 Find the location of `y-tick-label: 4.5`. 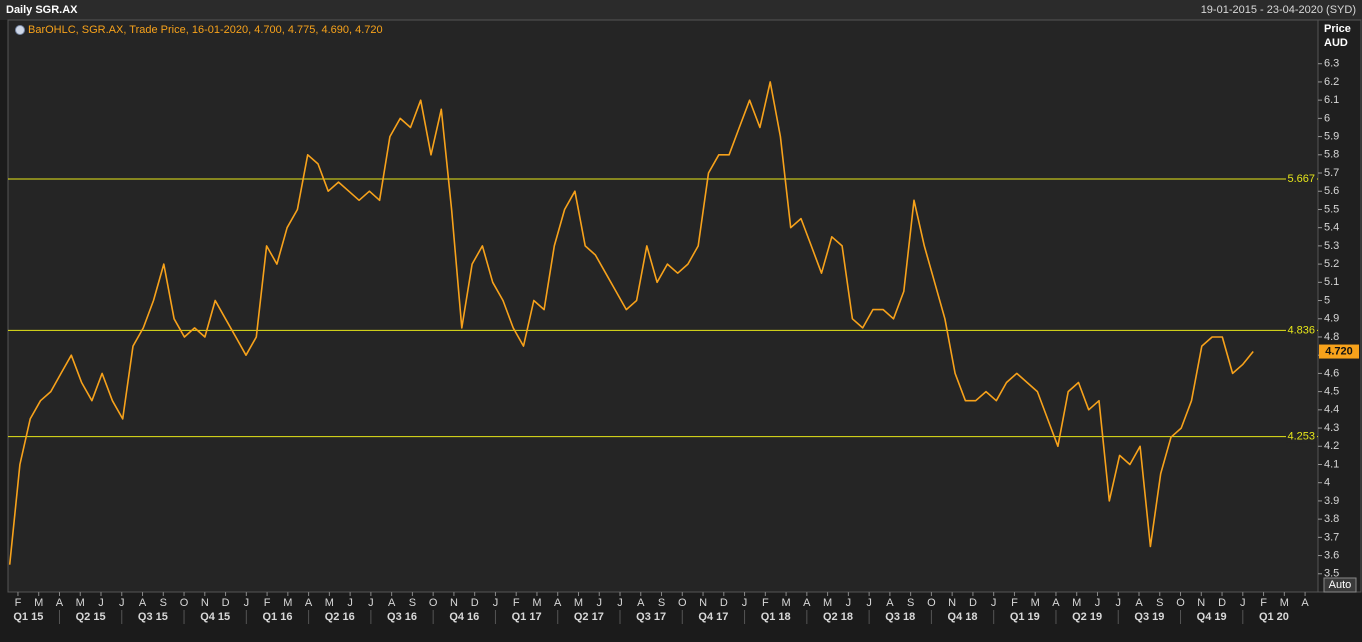

y-tick-label: 4.5 is located at coordinates (1331, 392).